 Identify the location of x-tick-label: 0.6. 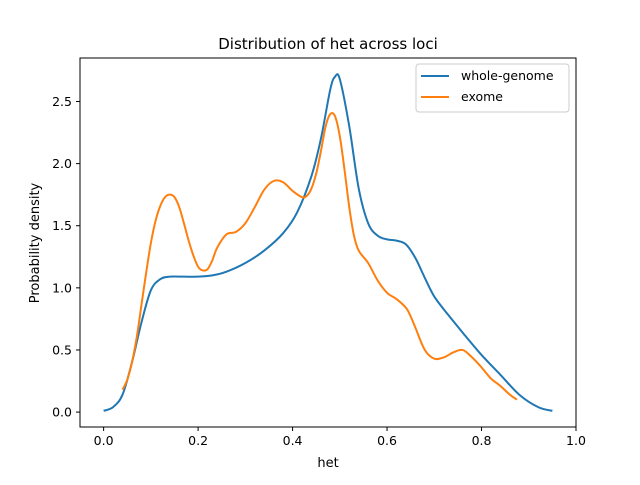
(387, 440).